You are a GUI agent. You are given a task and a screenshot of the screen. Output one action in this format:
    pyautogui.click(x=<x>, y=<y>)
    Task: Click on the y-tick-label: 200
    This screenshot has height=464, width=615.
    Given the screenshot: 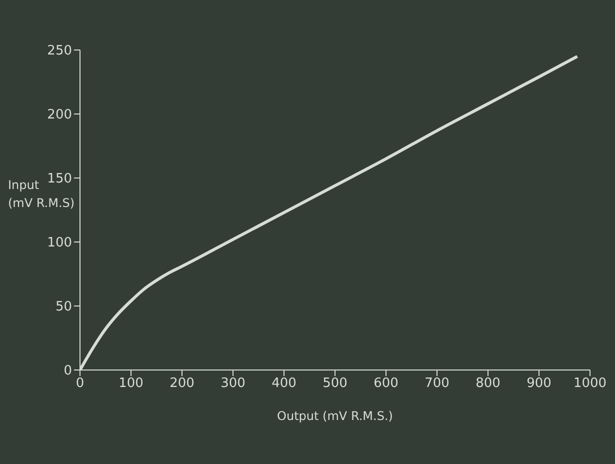 What is the action you would take?
    pyautogui.click(x=59, y=115)
    